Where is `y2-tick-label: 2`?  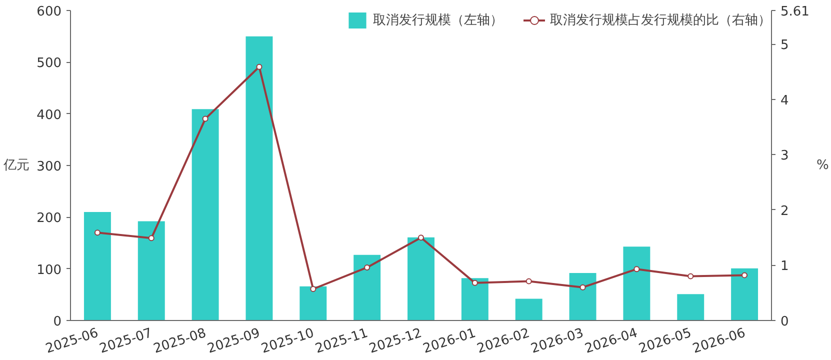
y2-tick-label: 2 is located at coordinates (784, 211).